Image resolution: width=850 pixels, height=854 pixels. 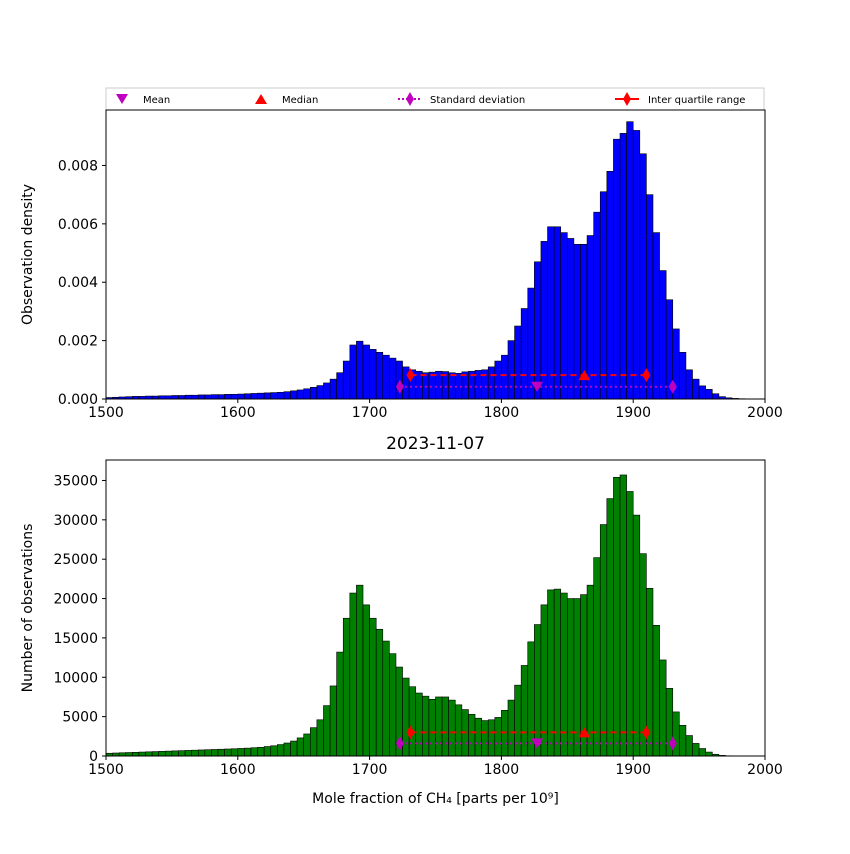 I want to click on x-tick-label: 1600, so click(x=238, y=770).